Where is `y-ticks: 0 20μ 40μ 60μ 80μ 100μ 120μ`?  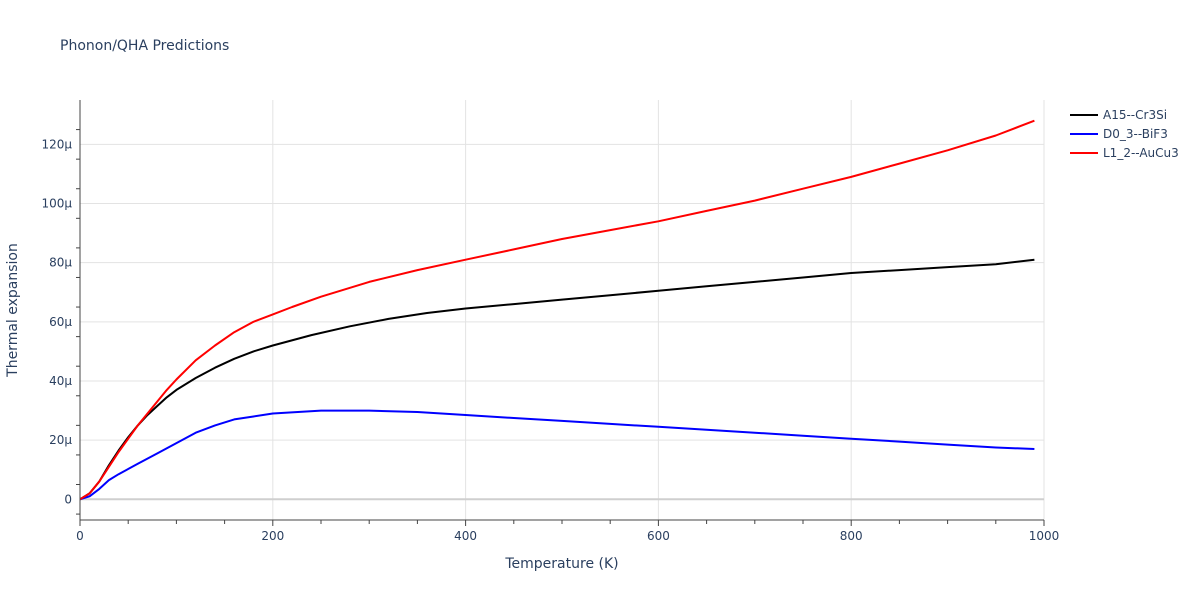
y-ticks: 0 20μ 40μ 60μ 80μ 100μ 120μ is located at coordinates (60, 322).